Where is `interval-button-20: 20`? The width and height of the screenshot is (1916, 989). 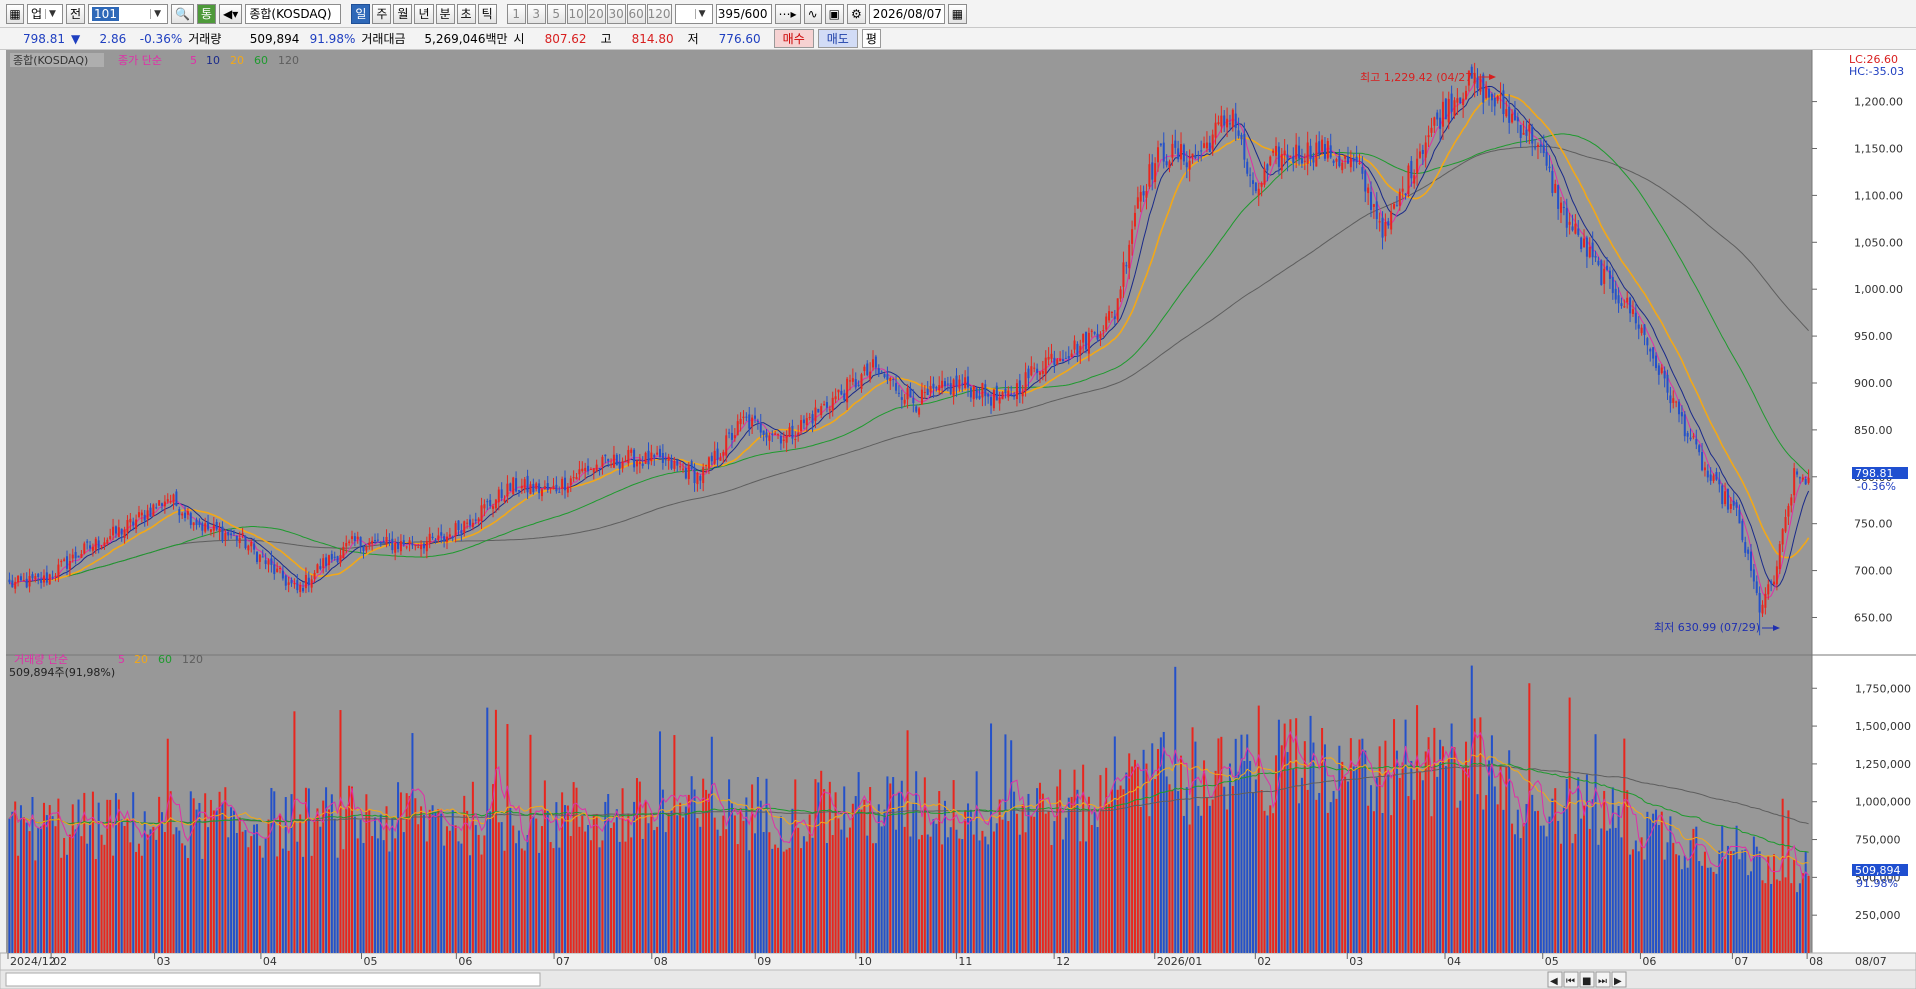
interval-button-20: 20 is located at coordinates (596, 13).